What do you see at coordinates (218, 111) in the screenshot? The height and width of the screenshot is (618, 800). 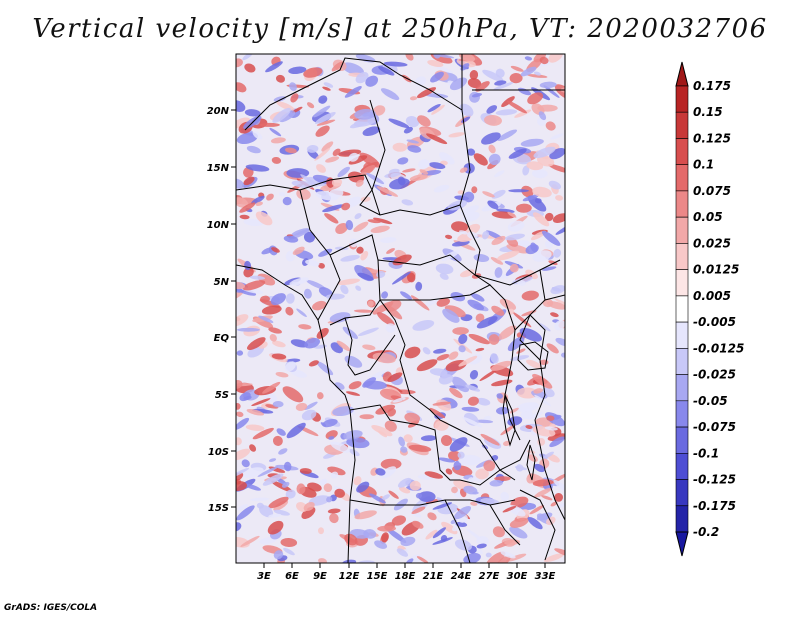 I see `lat-label: 20N` at bounding box center [218, 111].